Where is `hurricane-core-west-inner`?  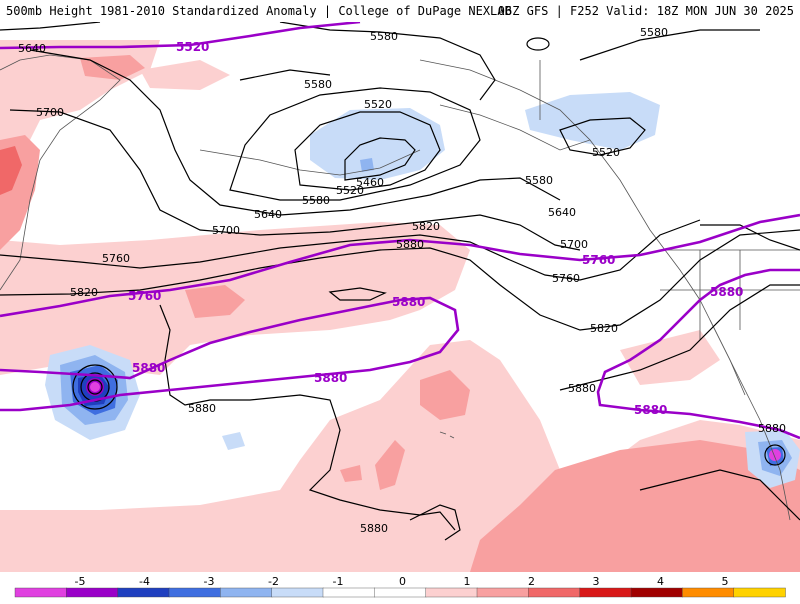 hurricane-core-west-inner is located at coordinates (95, 387).